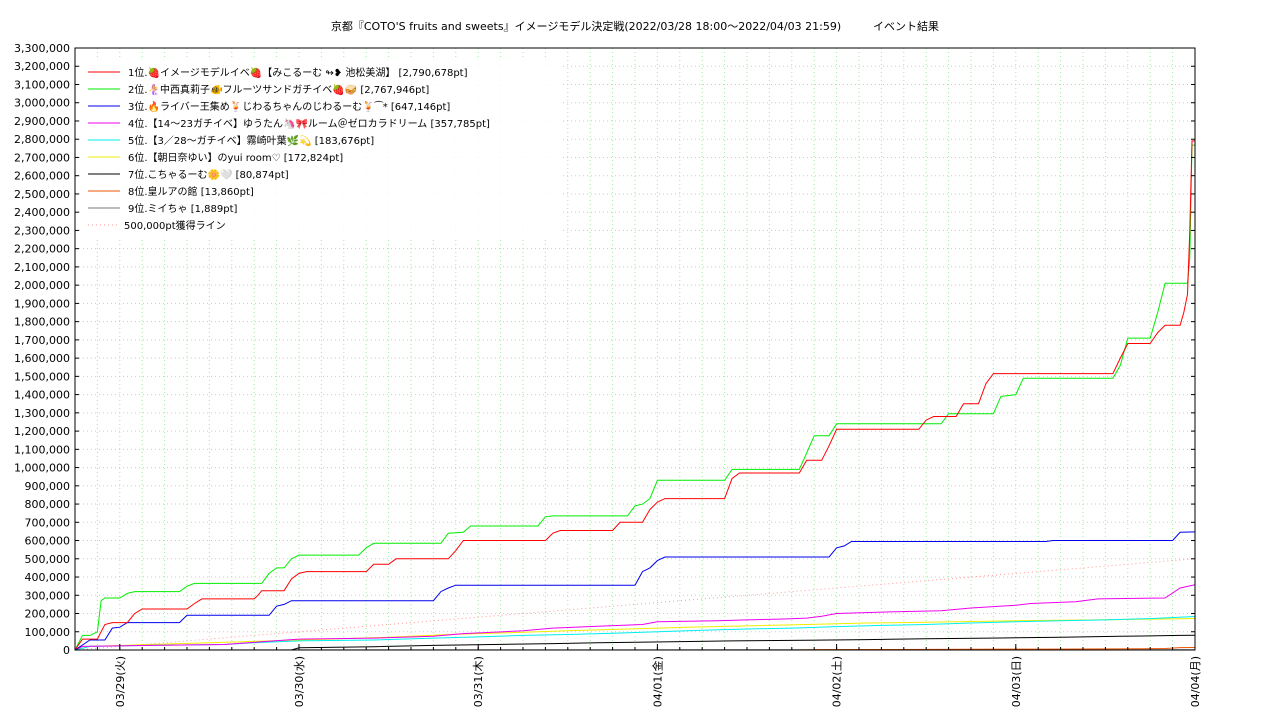  What do you see at coordinates (120, 681) in the screenshot?
I see `x-tick-label: 03/29(火)` at bounding box center [120, 681].